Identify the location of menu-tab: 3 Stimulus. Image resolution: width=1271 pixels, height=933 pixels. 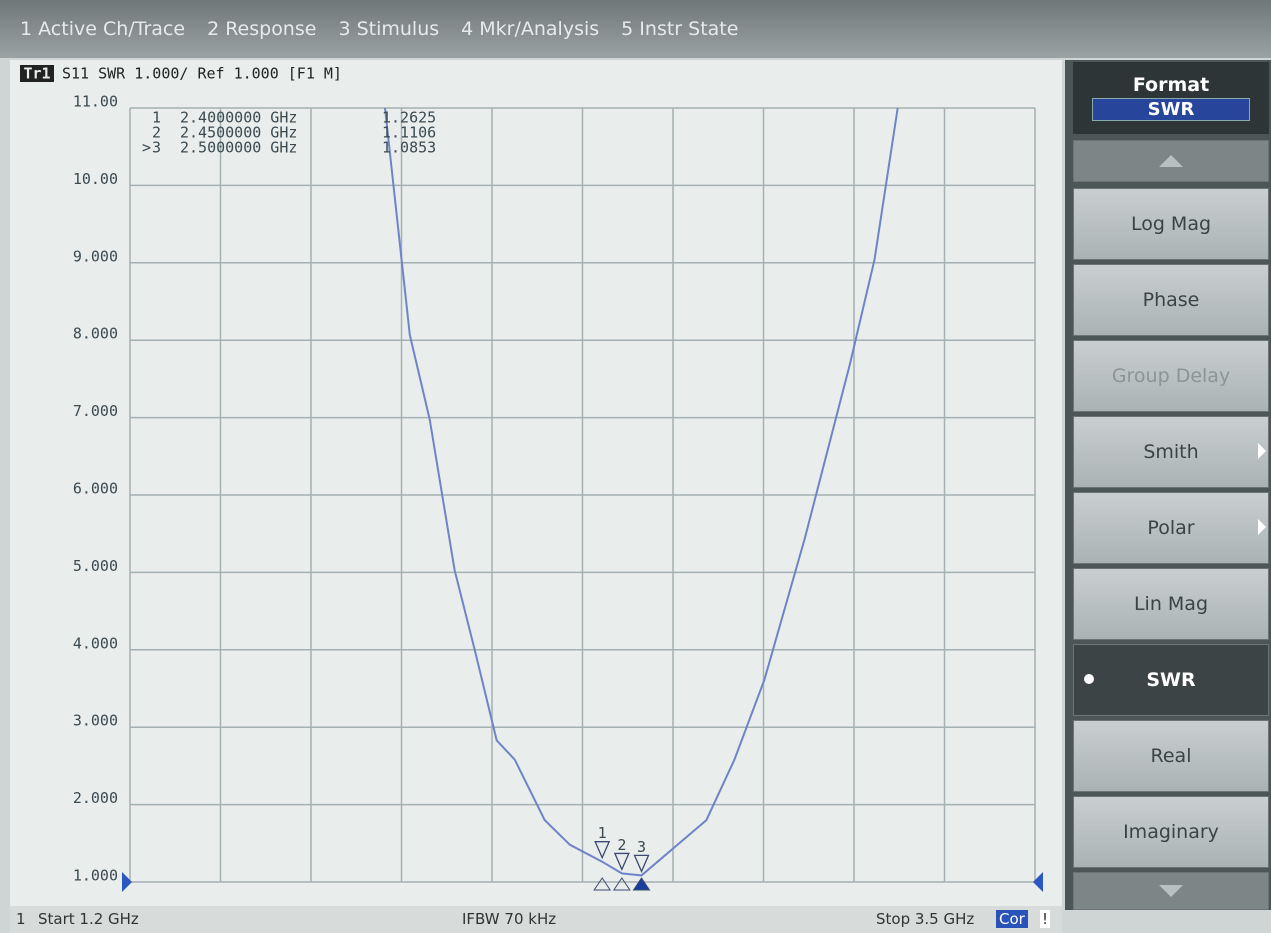
(389, 29).